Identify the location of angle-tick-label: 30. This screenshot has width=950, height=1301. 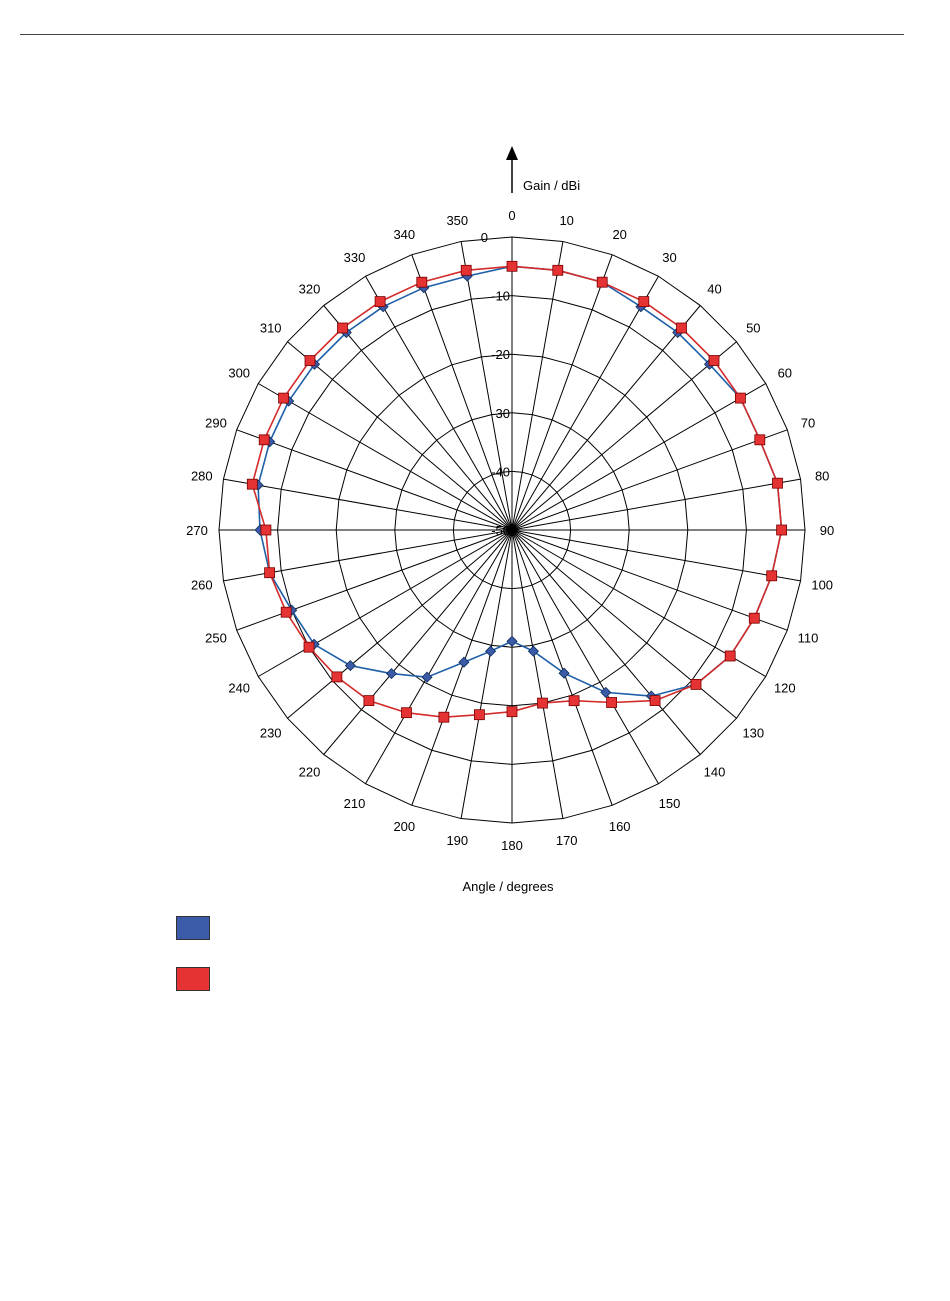
(669, 257).